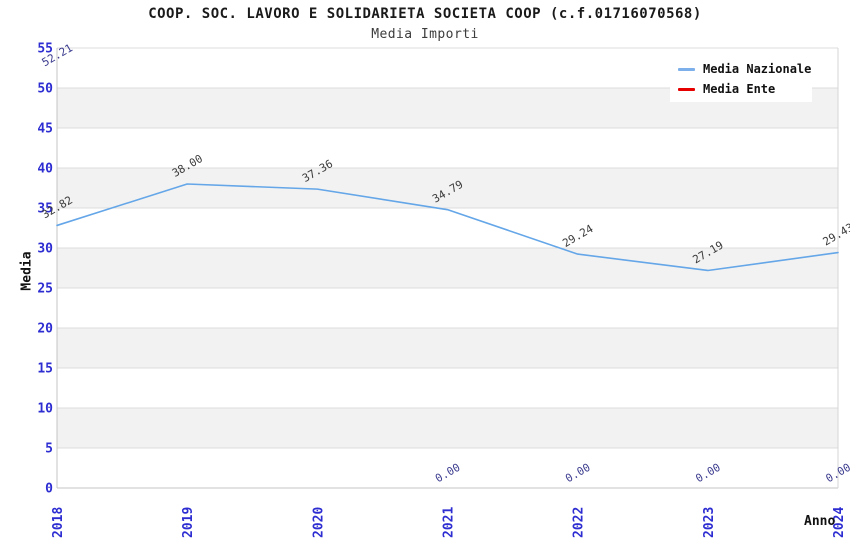  Describe the element at coordinates (318, 522) in the screenshot. I see `x-tick-label: 2020` at that location.